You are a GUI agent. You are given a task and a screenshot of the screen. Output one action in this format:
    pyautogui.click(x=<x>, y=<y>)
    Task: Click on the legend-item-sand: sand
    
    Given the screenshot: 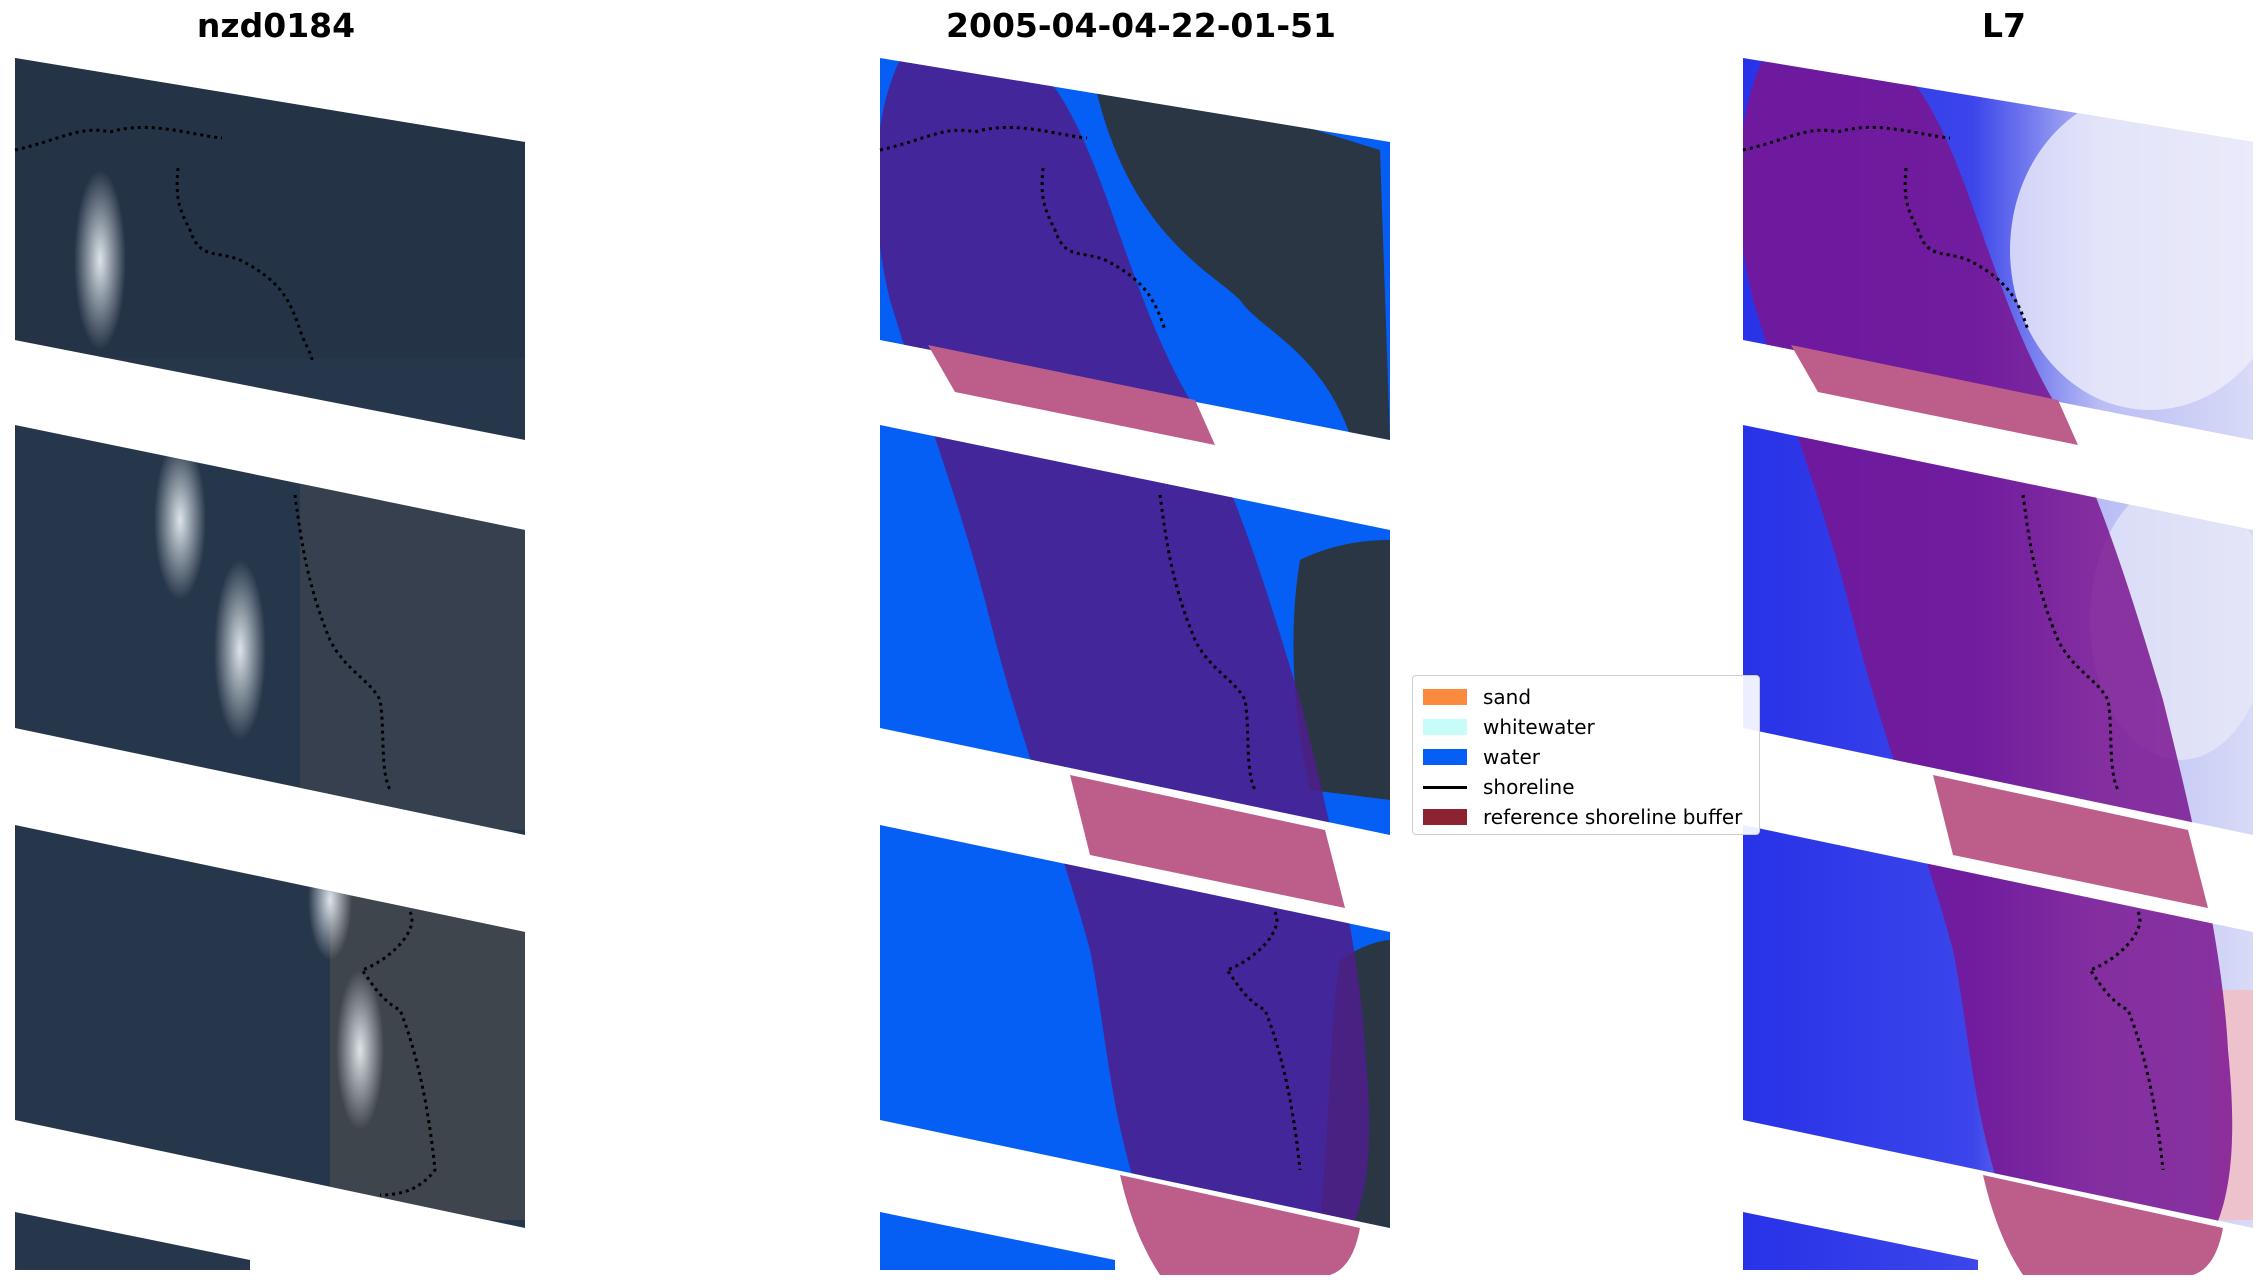 What is the action you would take?
    pyautogui.click(x=1586, y=697)
    